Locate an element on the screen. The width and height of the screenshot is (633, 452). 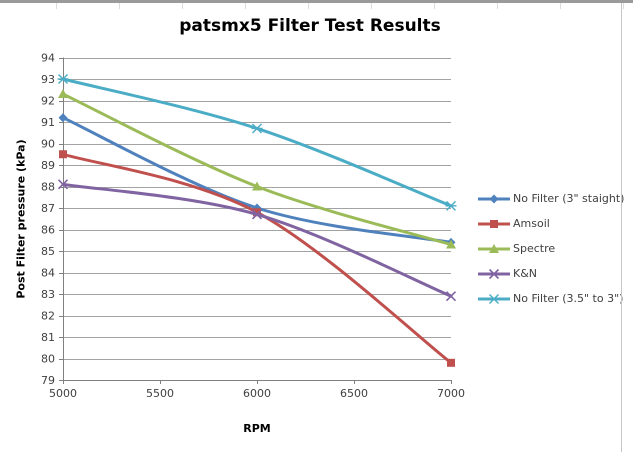
y-tick-label: 80 is located at coordinates (48, 359).